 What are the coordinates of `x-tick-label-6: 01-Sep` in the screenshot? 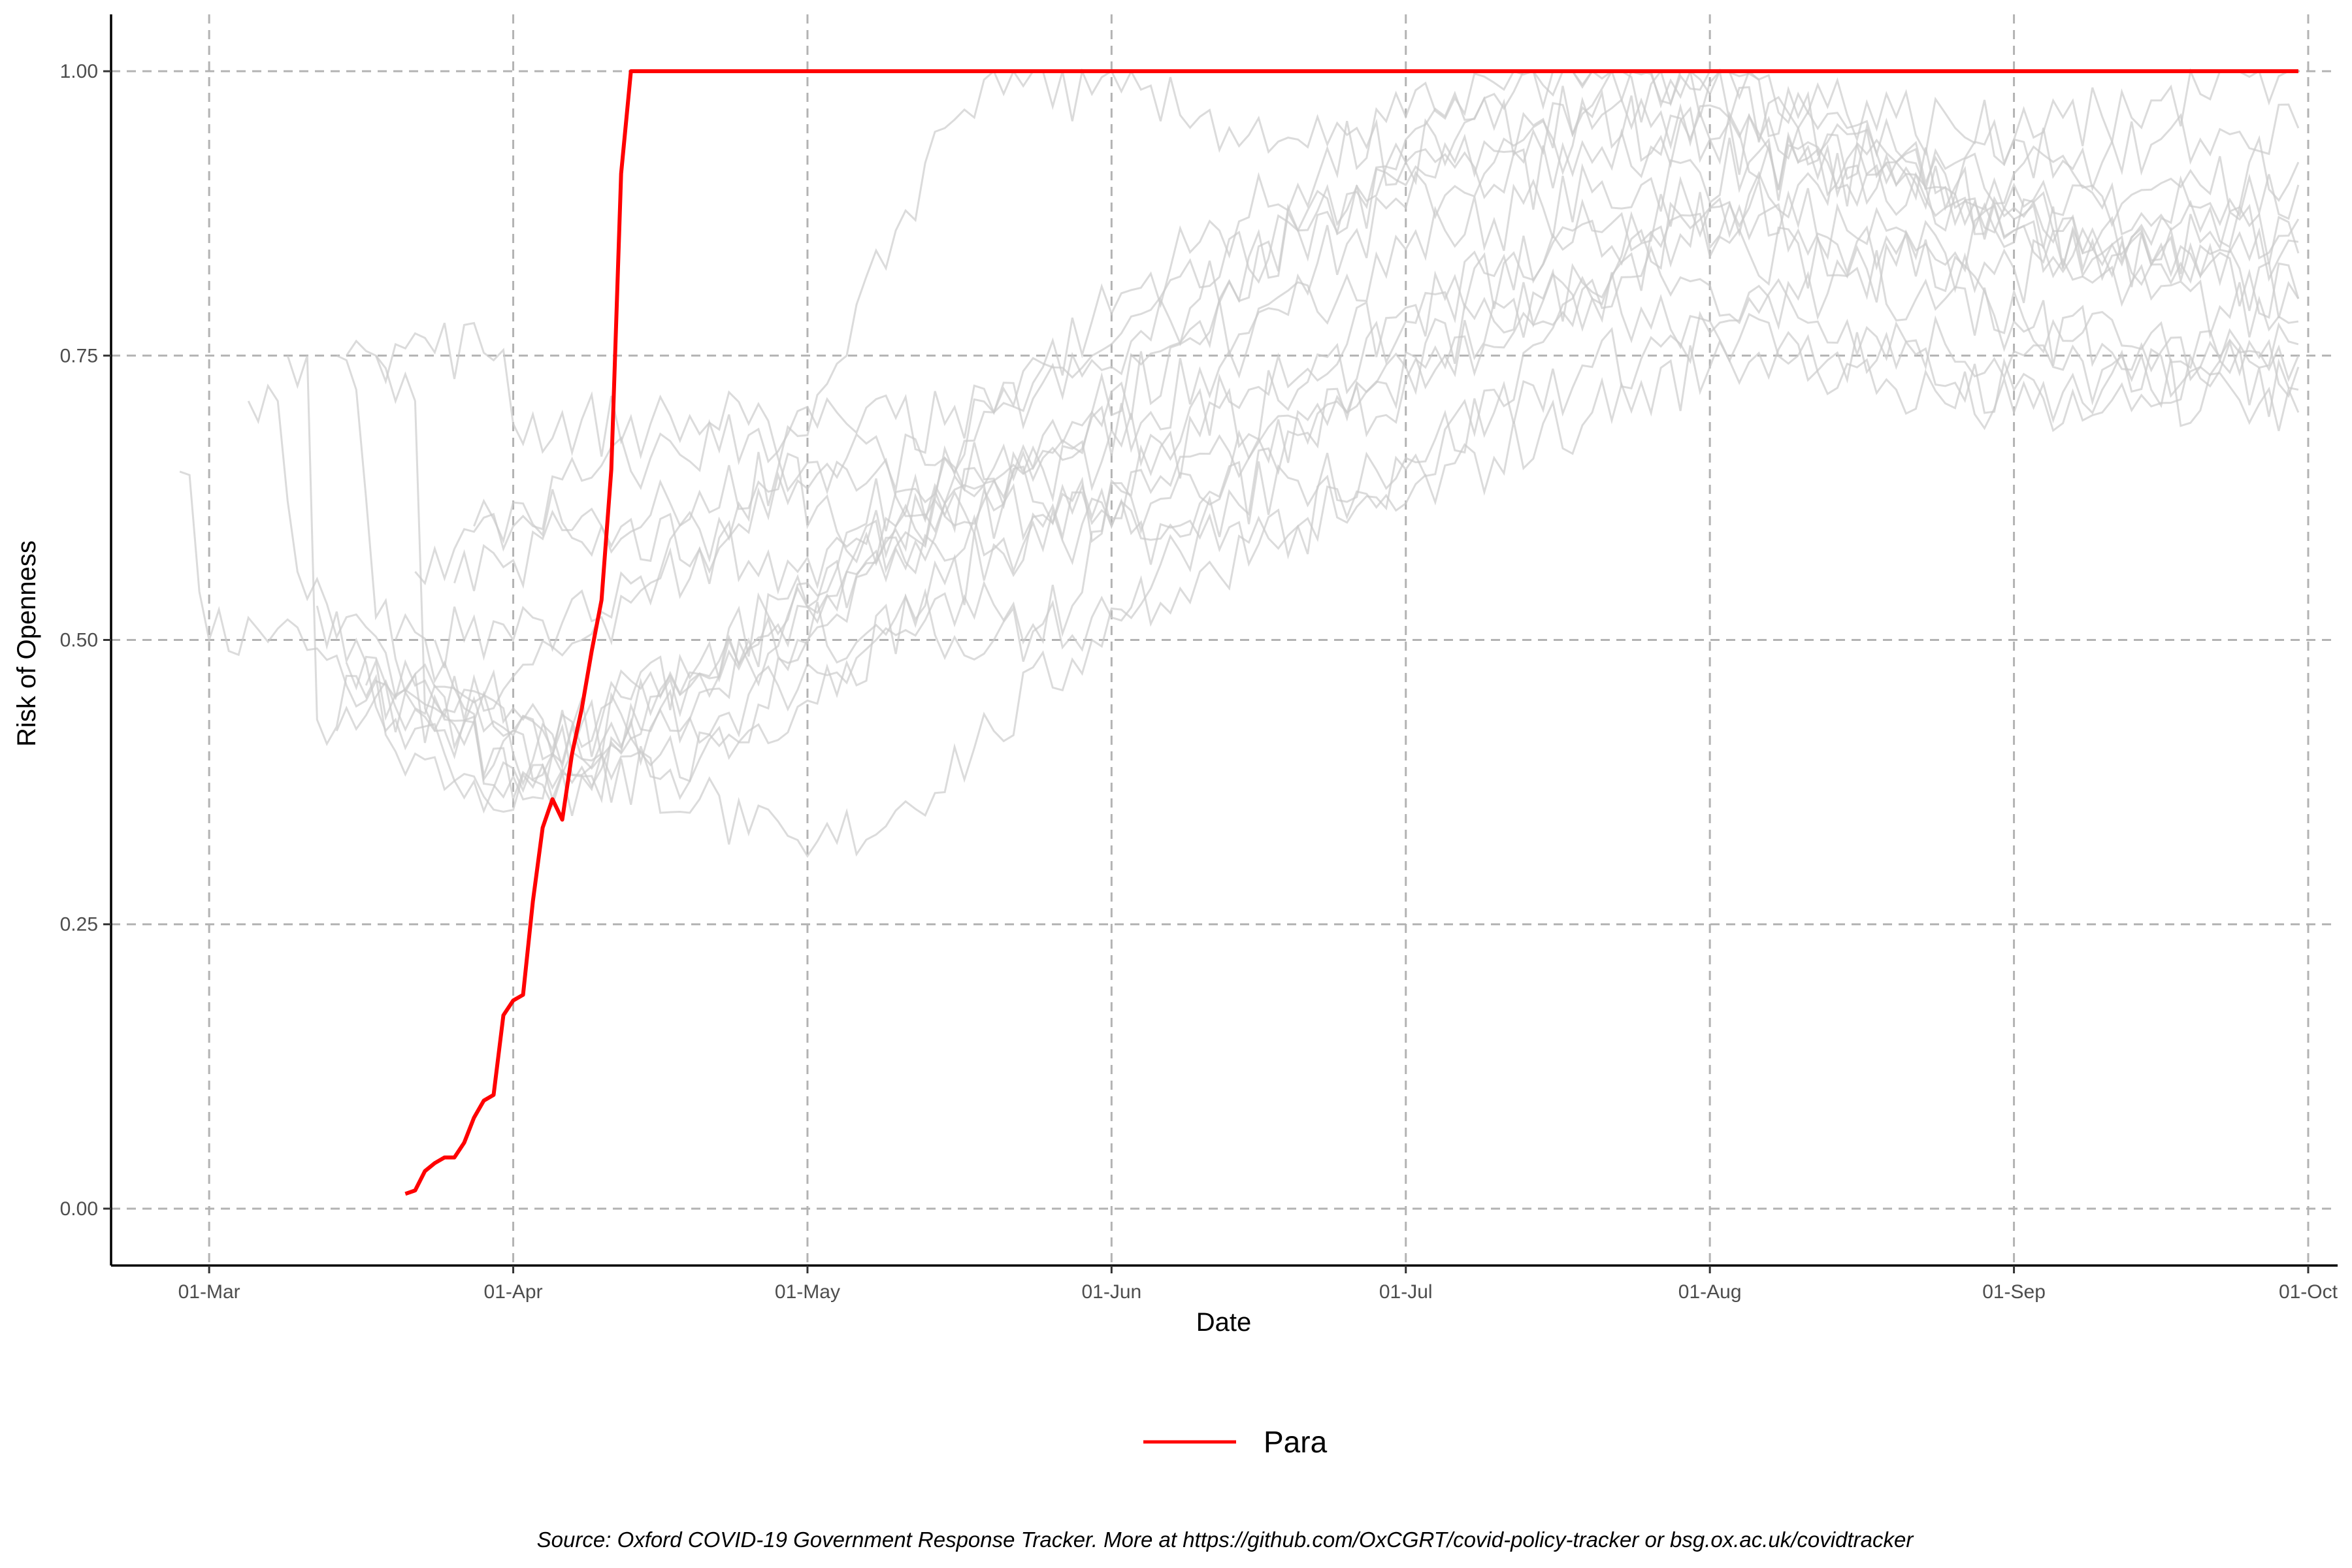 It's located at (2014, 1292).